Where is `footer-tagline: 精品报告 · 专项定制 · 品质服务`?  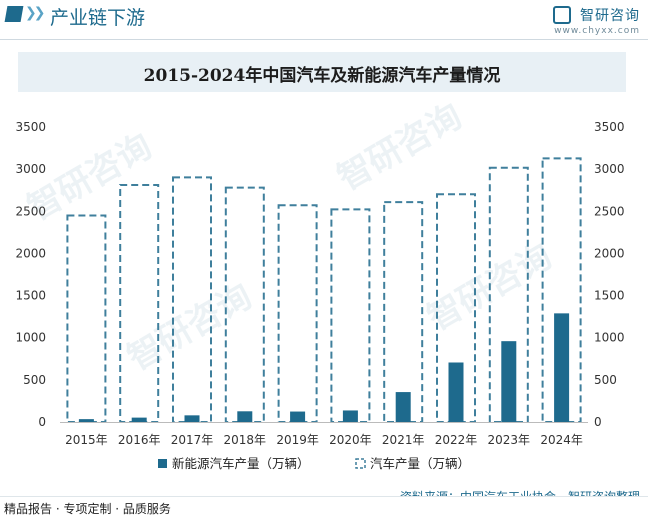
footer-tagline: 精品报告 · 专项定制 · 品质服务 is located at coordinates (87, 509).